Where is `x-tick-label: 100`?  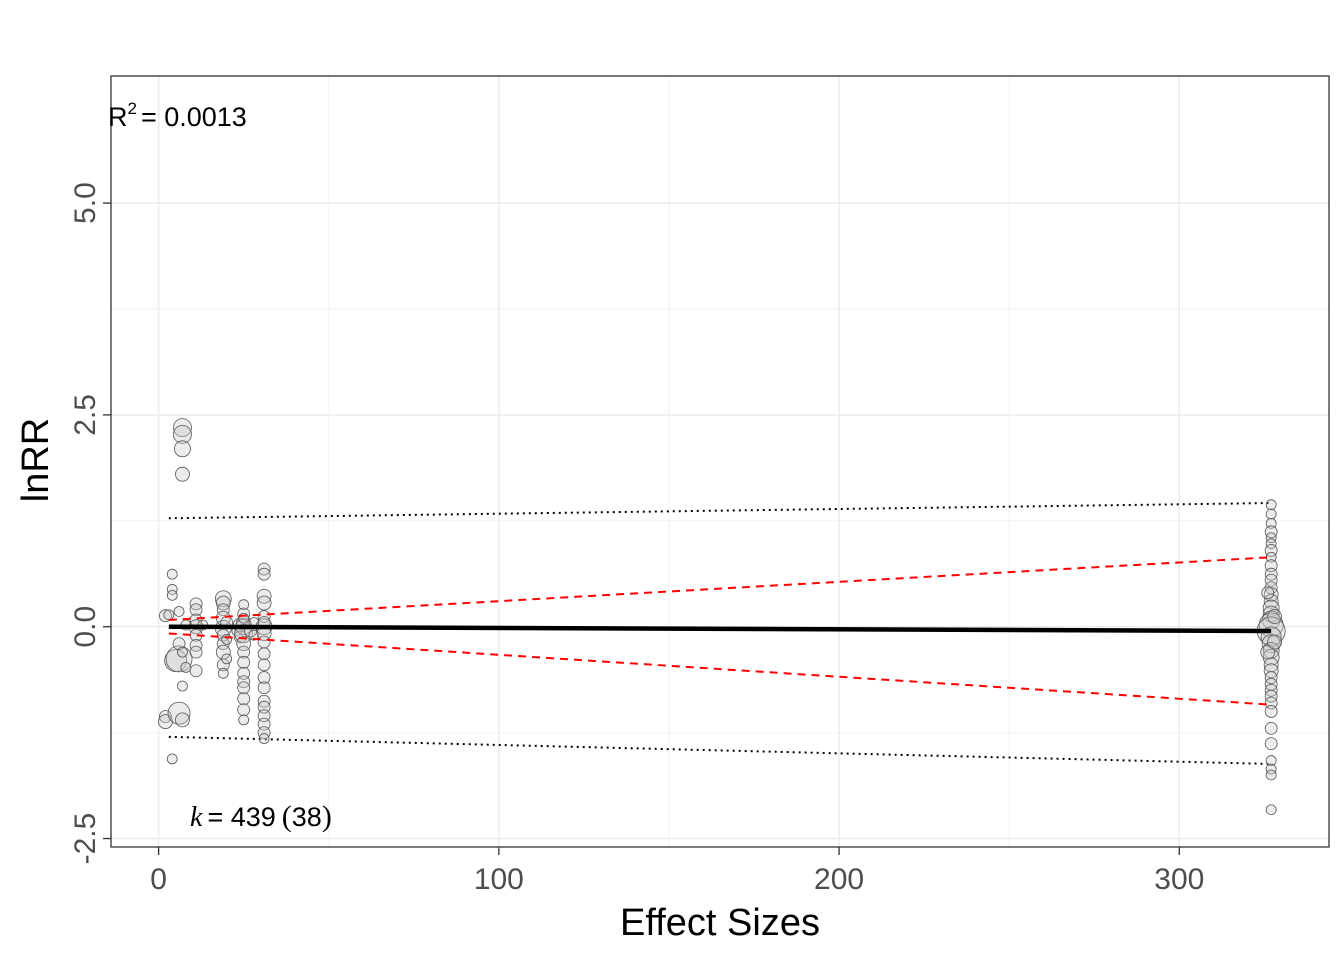
x-tick-label: 100 is located at coordinates (499, 879).